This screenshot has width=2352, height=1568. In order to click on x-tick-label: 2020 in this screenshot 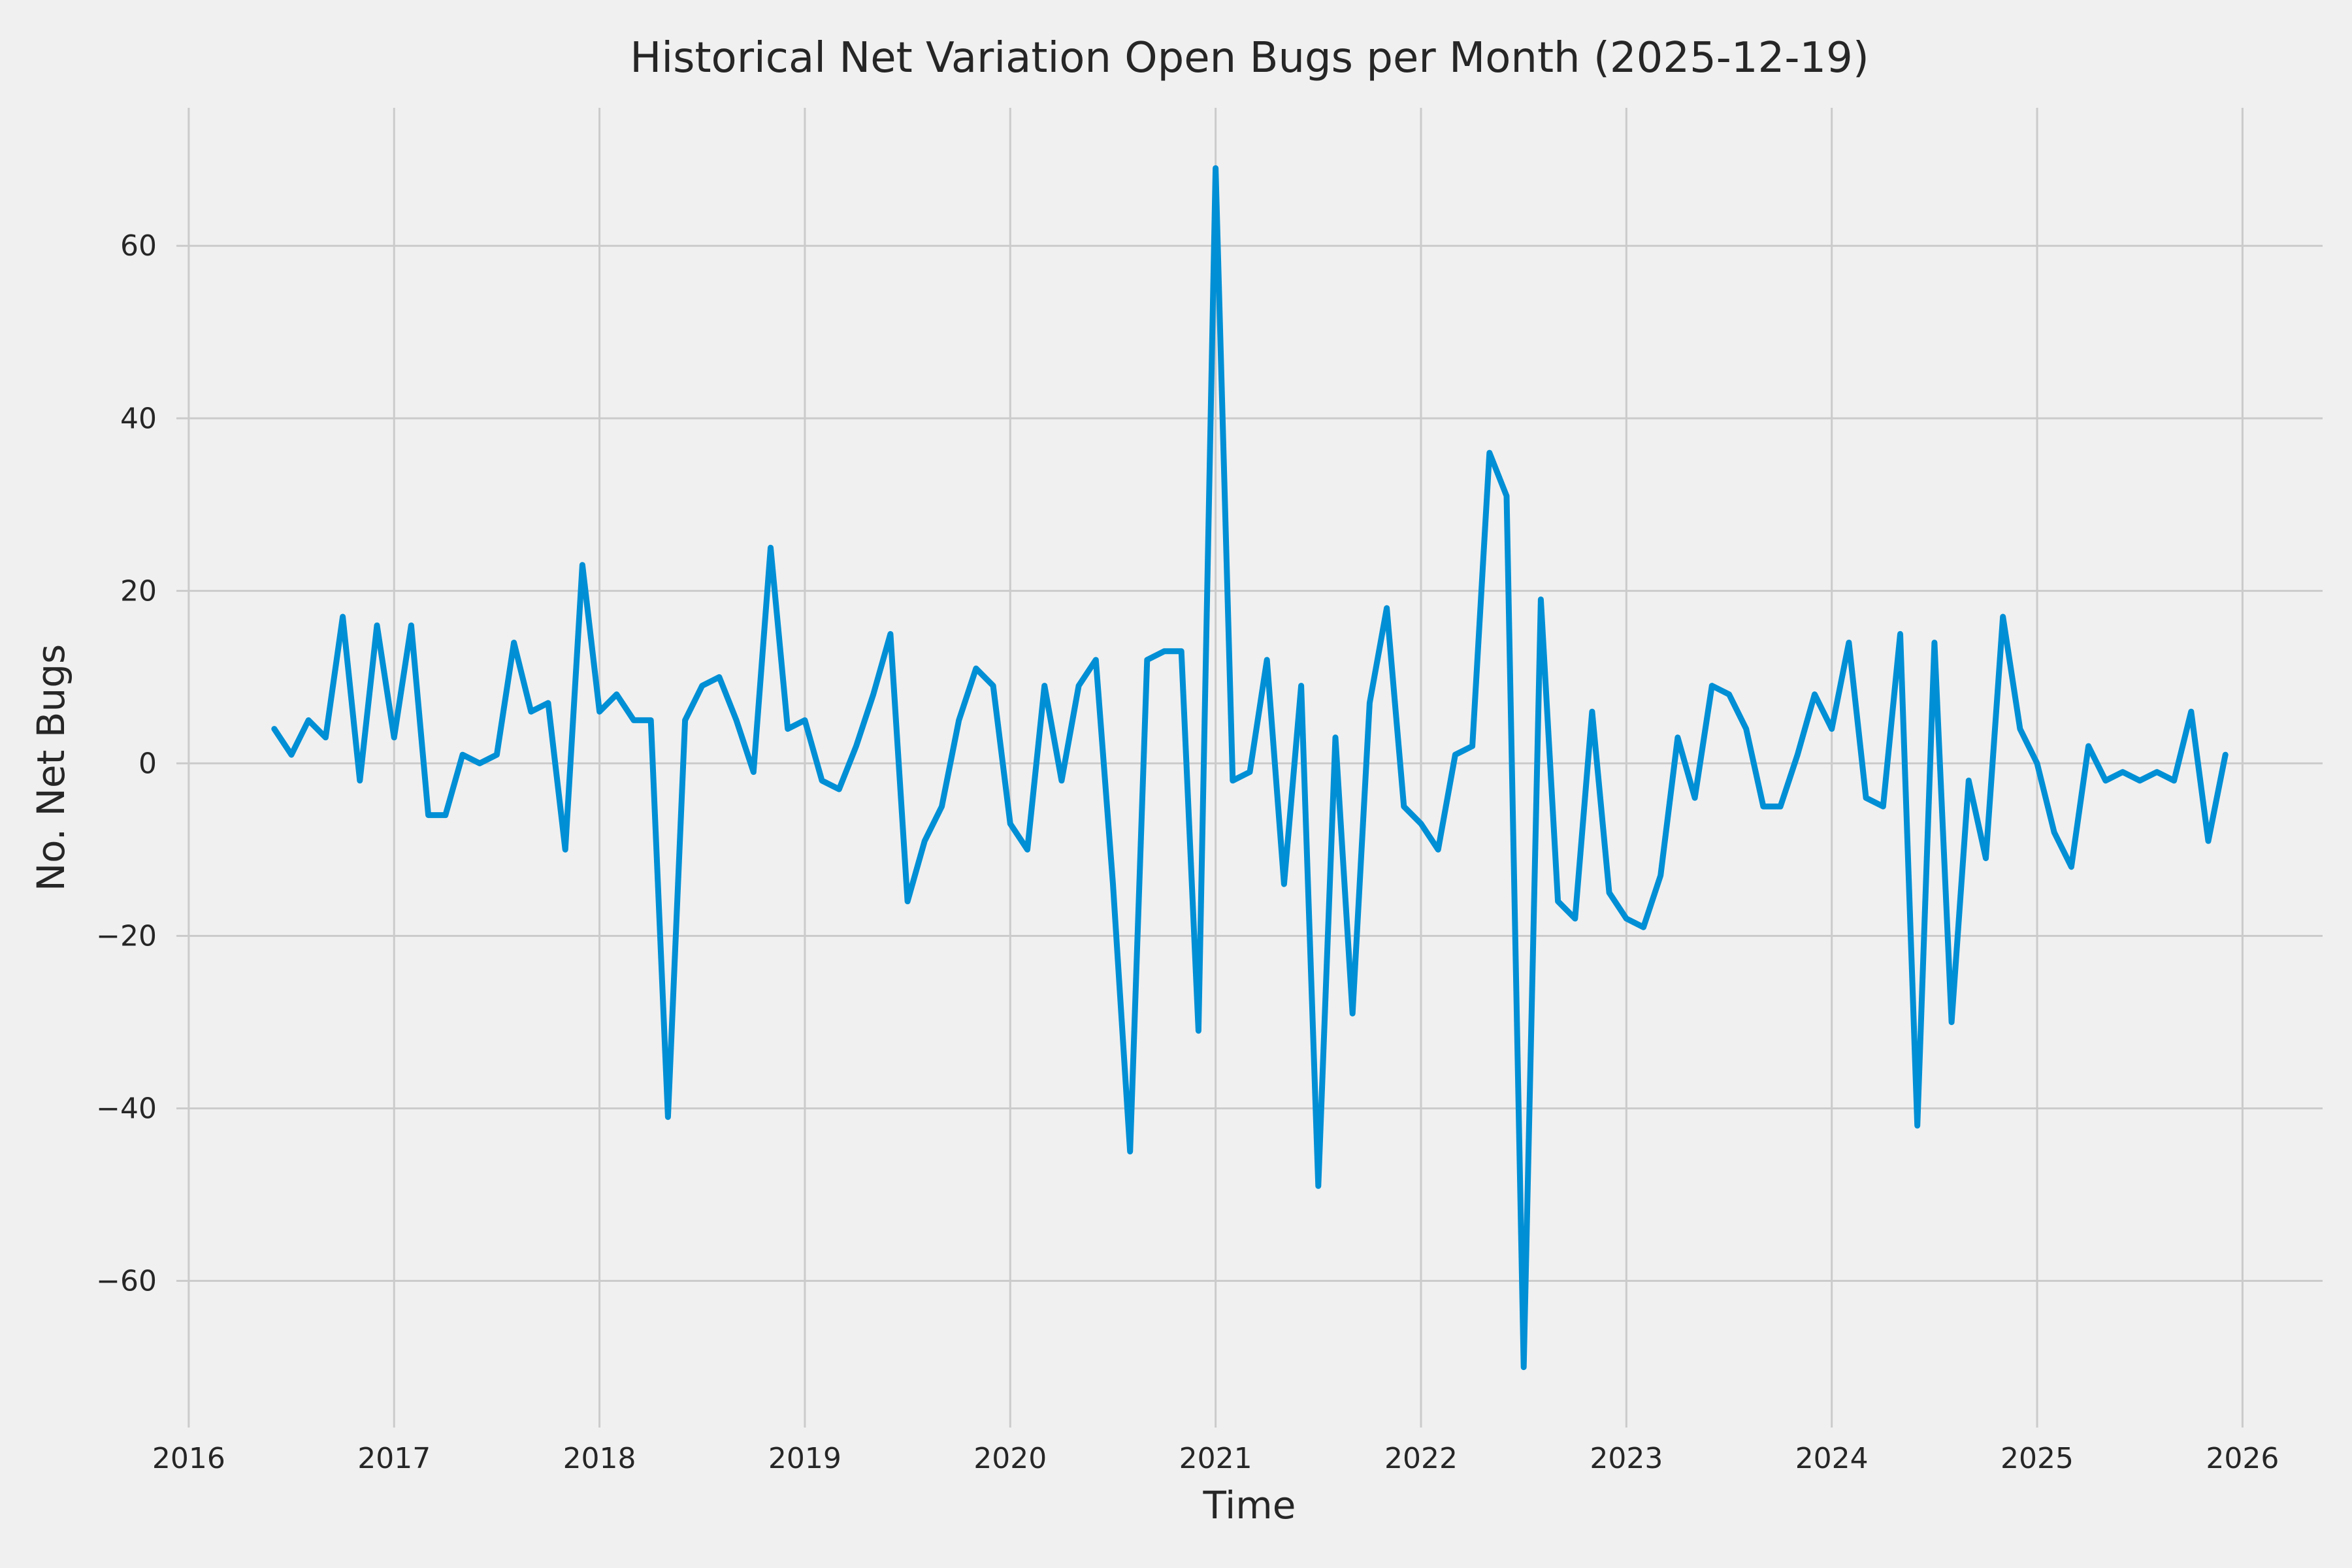, I will do `click(1010, 1458)`.